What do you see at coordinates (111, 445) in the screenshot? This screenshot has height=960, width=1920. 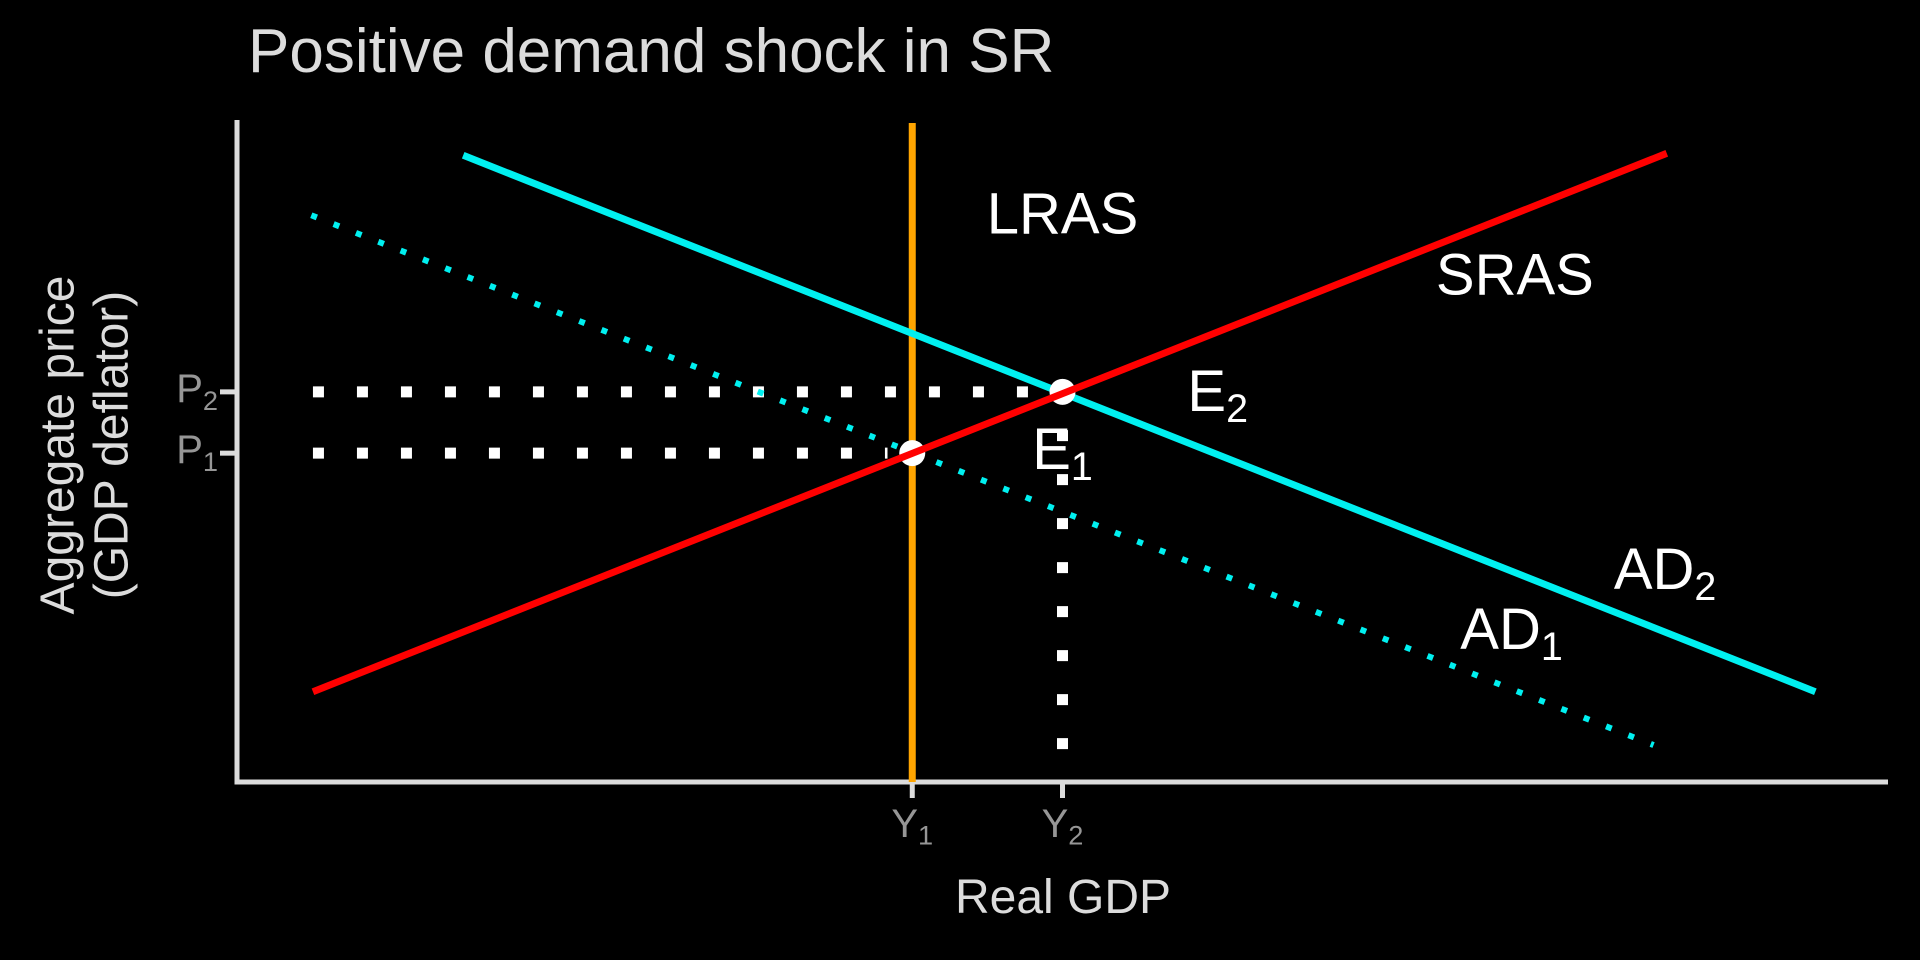 I see `y-axis-label-line2: (GDP deflator)` at bounding box center [111, 445].